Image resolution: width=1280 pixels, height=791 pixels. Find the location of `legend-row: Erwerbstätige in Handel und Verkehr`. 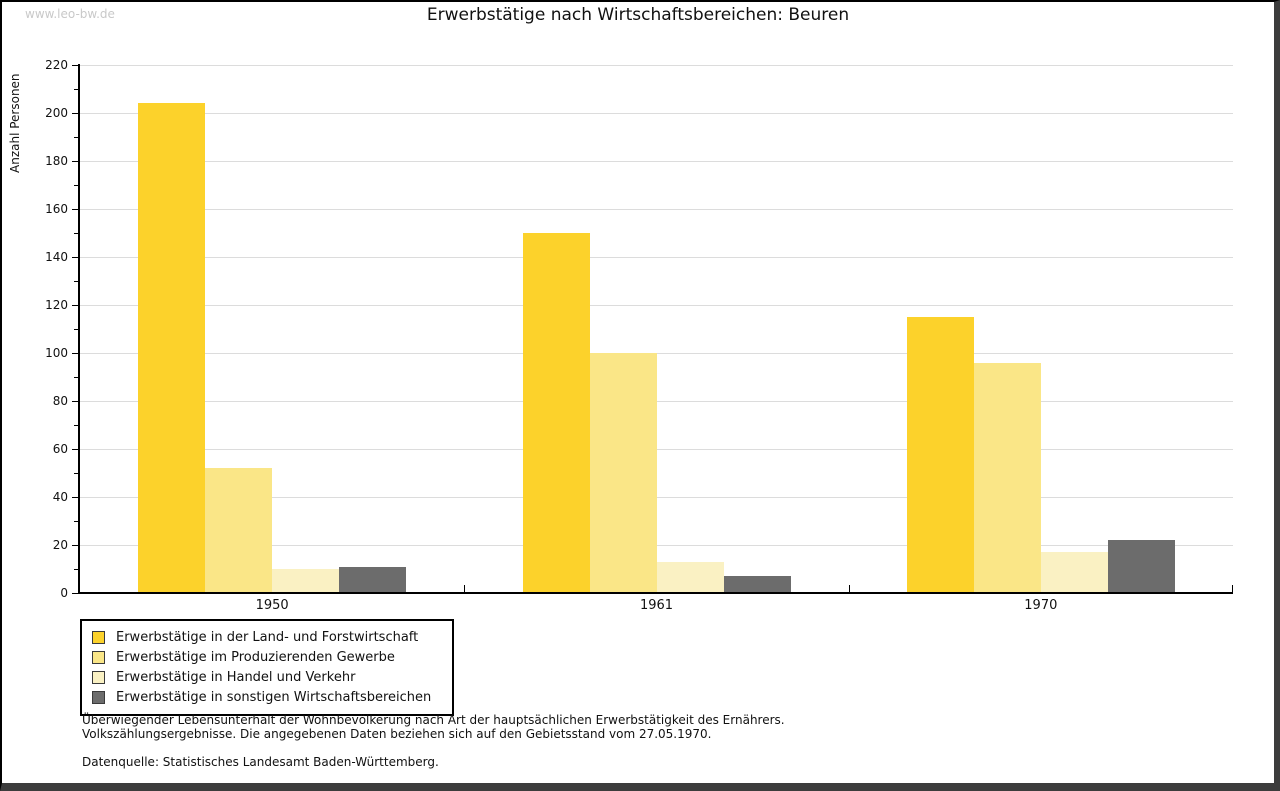

legend-row: Erwerbstätige in Handel und Verkehr is located at coordinates (267, 677).